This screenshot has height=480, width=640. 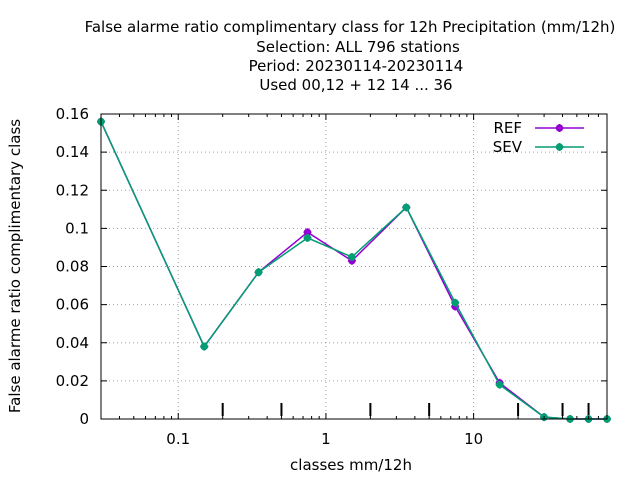 What do you see at coordinates (72, 305) in the screenshot?
I see `y-tick-label: 0.06` at bounding box center [72, 305].